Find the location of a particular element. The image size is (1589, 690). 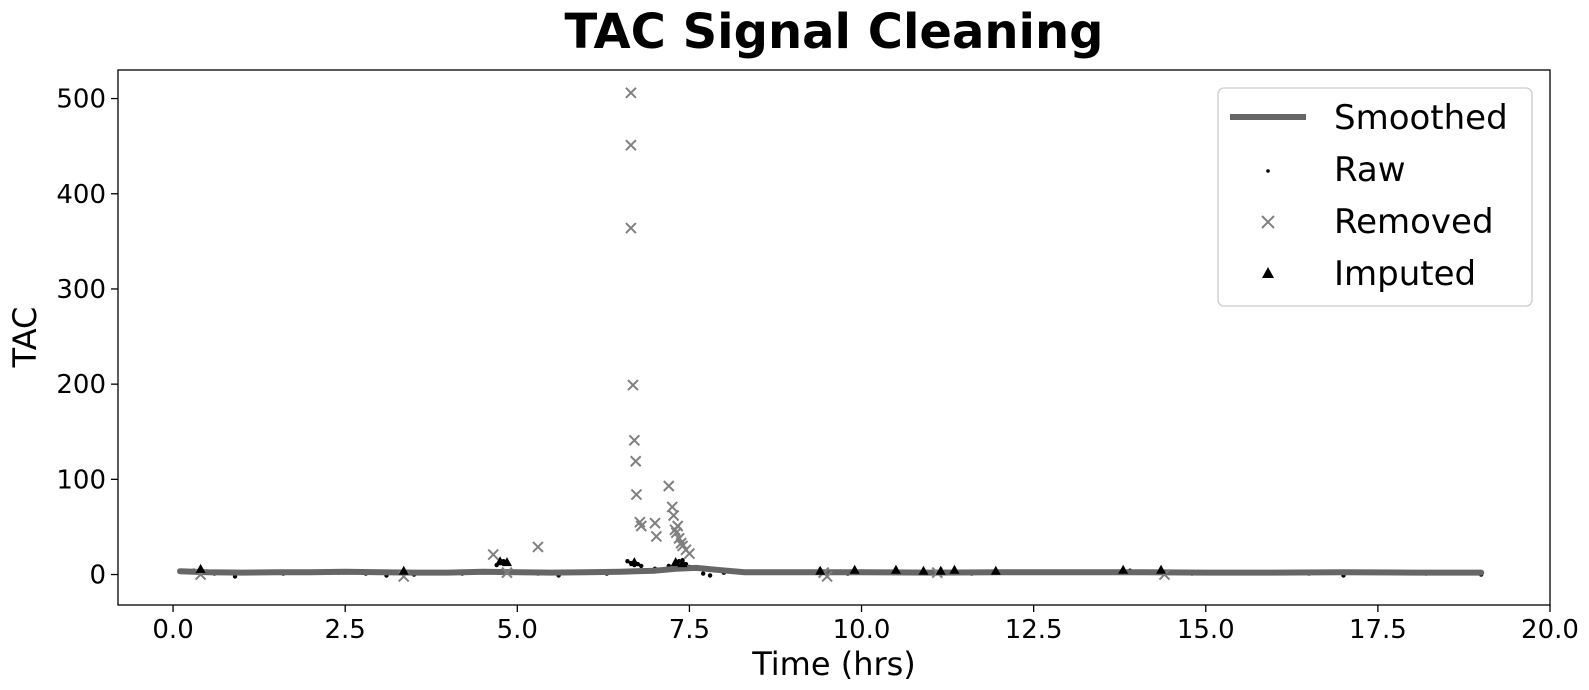

legend: Smoothed Raw Removed Imputed is located at coordinates (1375, 197).